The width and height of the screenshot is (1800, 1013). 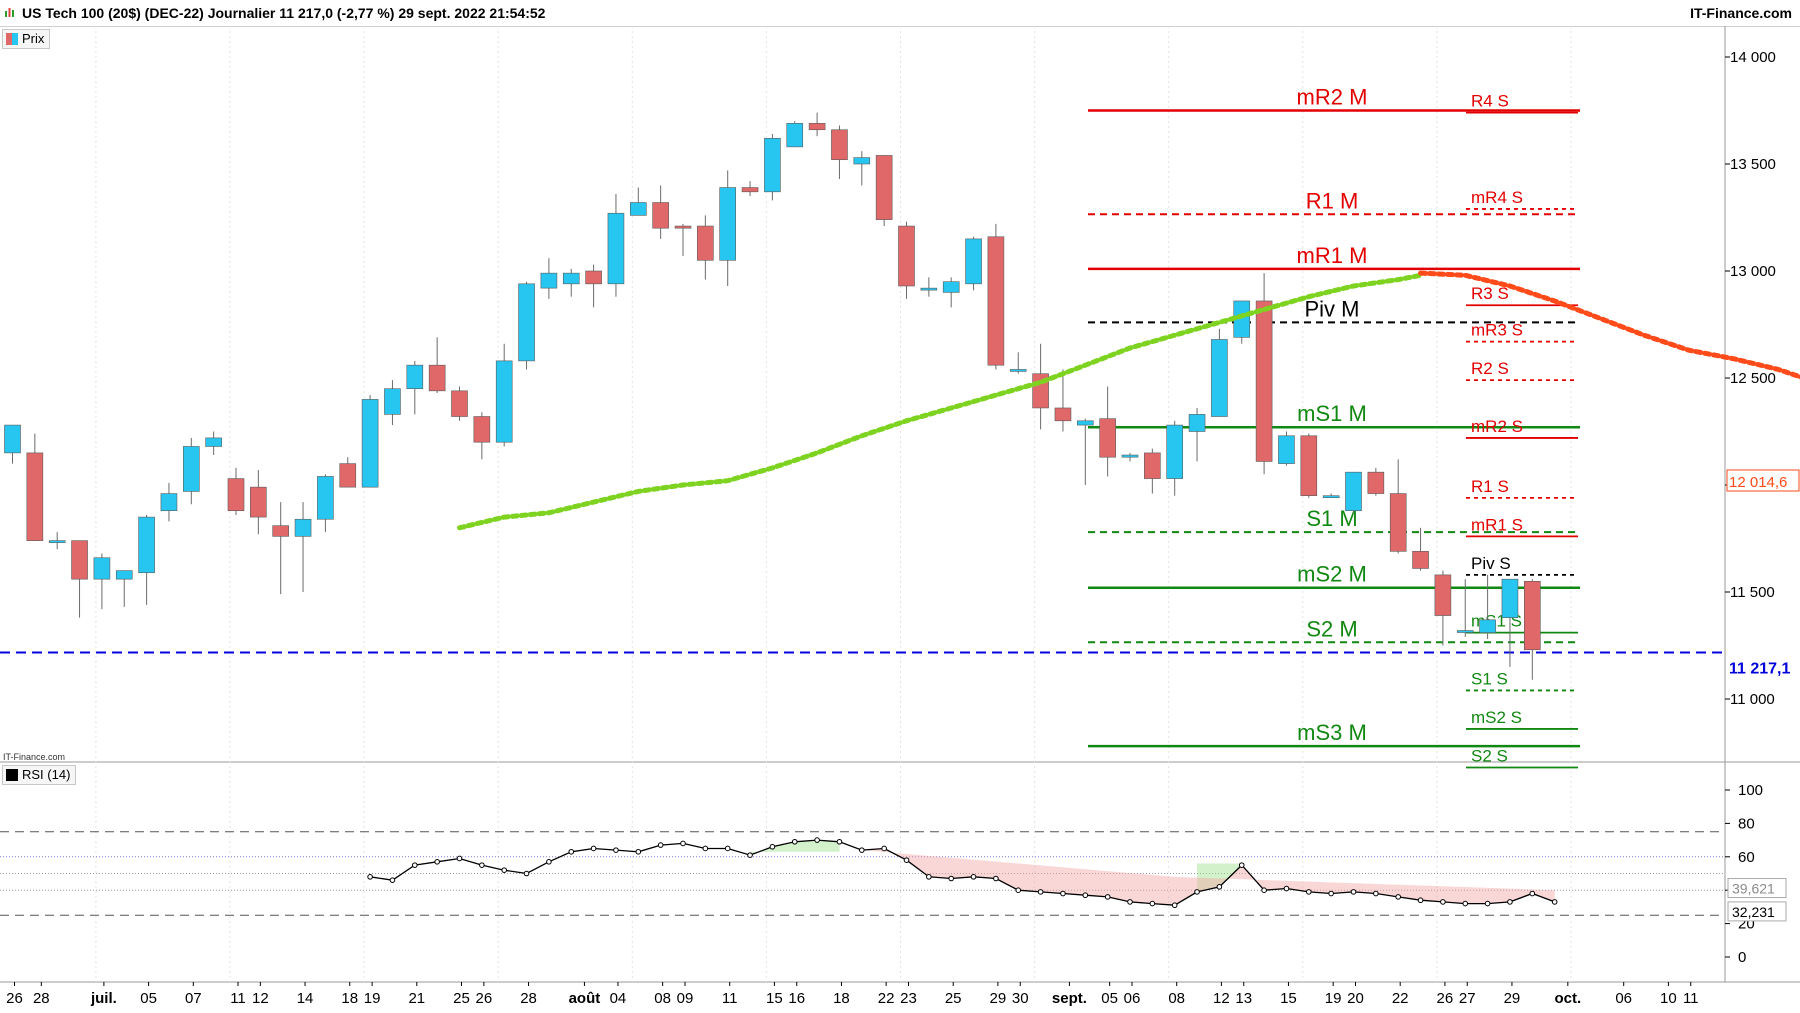 I want to click on time-tick-label: 28, so click(x=528, y=998).